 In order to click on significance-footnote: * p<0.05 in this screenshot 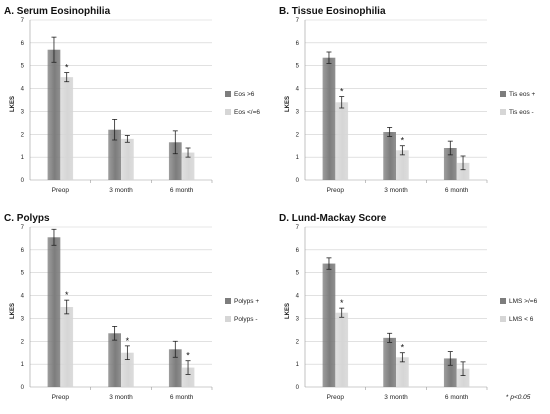, I will do `click(518, 397)`.